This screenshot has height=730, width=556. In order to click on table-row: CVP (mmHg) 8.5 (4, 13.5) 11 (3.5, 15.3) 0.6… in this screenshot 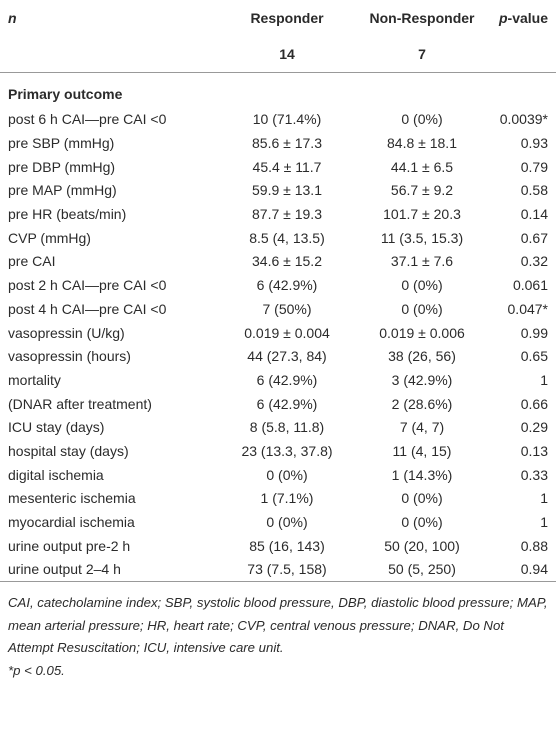, I will do `click(278, 238)`.